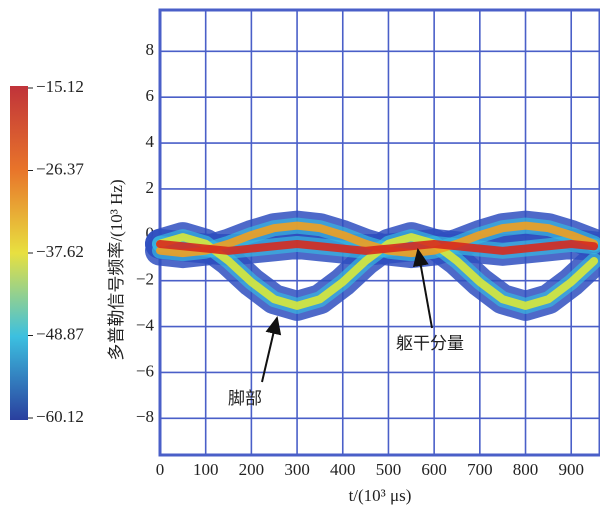  Describe the element at coordinates (145, 416) in the screenshot. I see `y-tick-label: −8` at that location.